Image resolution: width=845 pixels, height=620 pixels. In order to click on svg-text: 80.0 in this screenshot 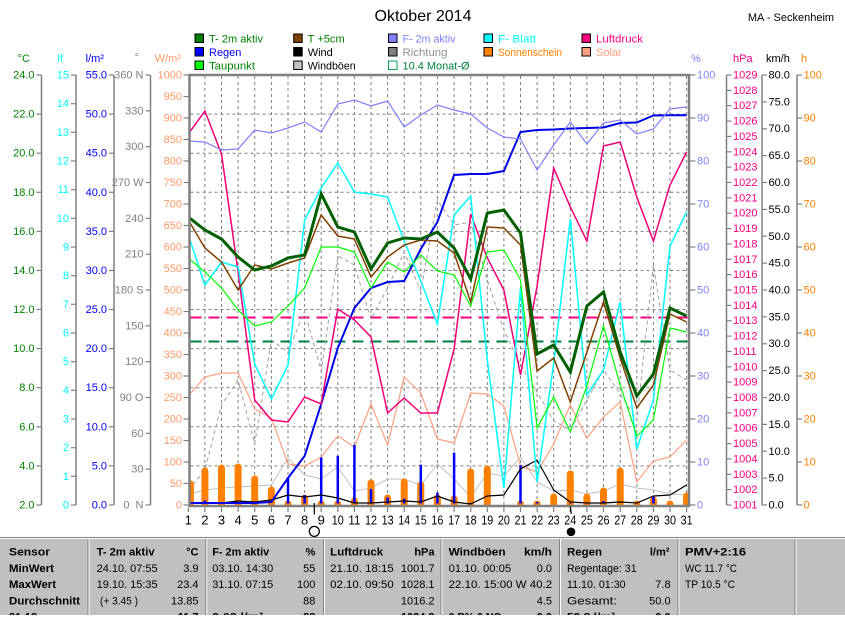, I will do `click(779, 76)`.